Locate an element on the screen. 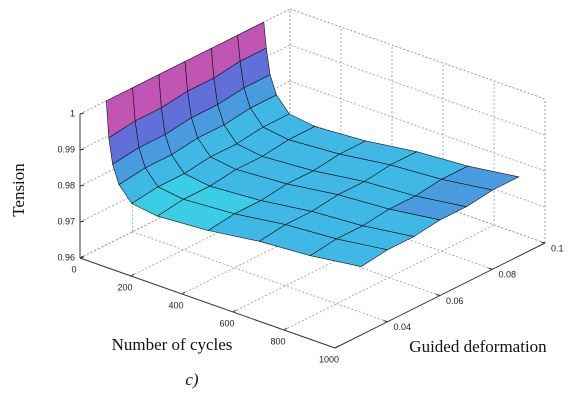 The height and width of the screenshot is (399, 574). x-tick-label: 1000 is located at coordinates (329, 359).